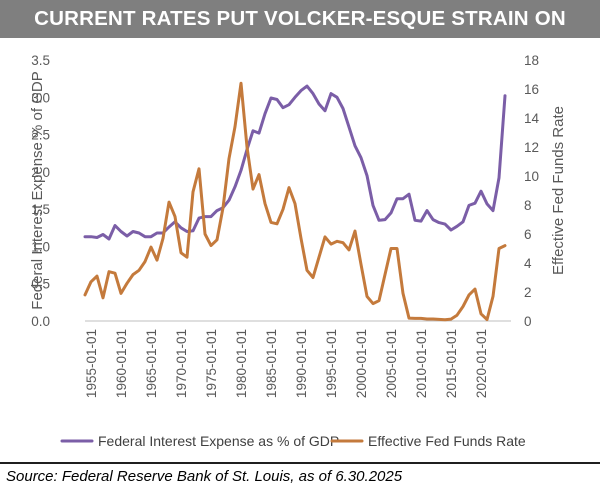 This screenshot has width=600, height=491. What do you see at coordinates (151, 363) in the screenshot?
I see `x-tick-label: 1965-01-01` at bounding box center [151, 363].